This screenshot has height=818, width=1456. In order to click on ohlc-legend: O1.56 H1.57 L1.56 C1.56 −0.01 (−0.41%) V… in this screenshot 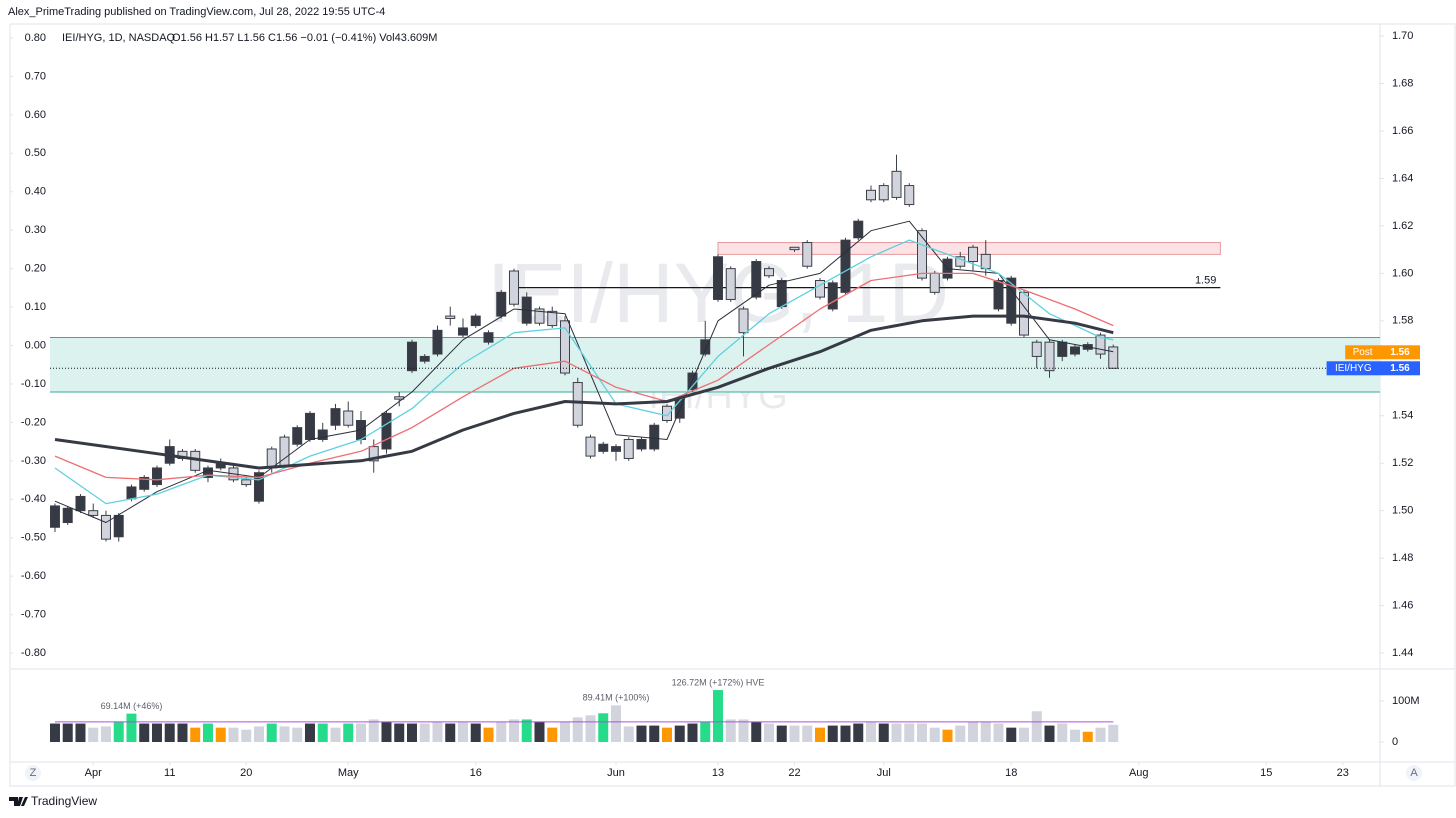, I will do `click(304, 38)`.